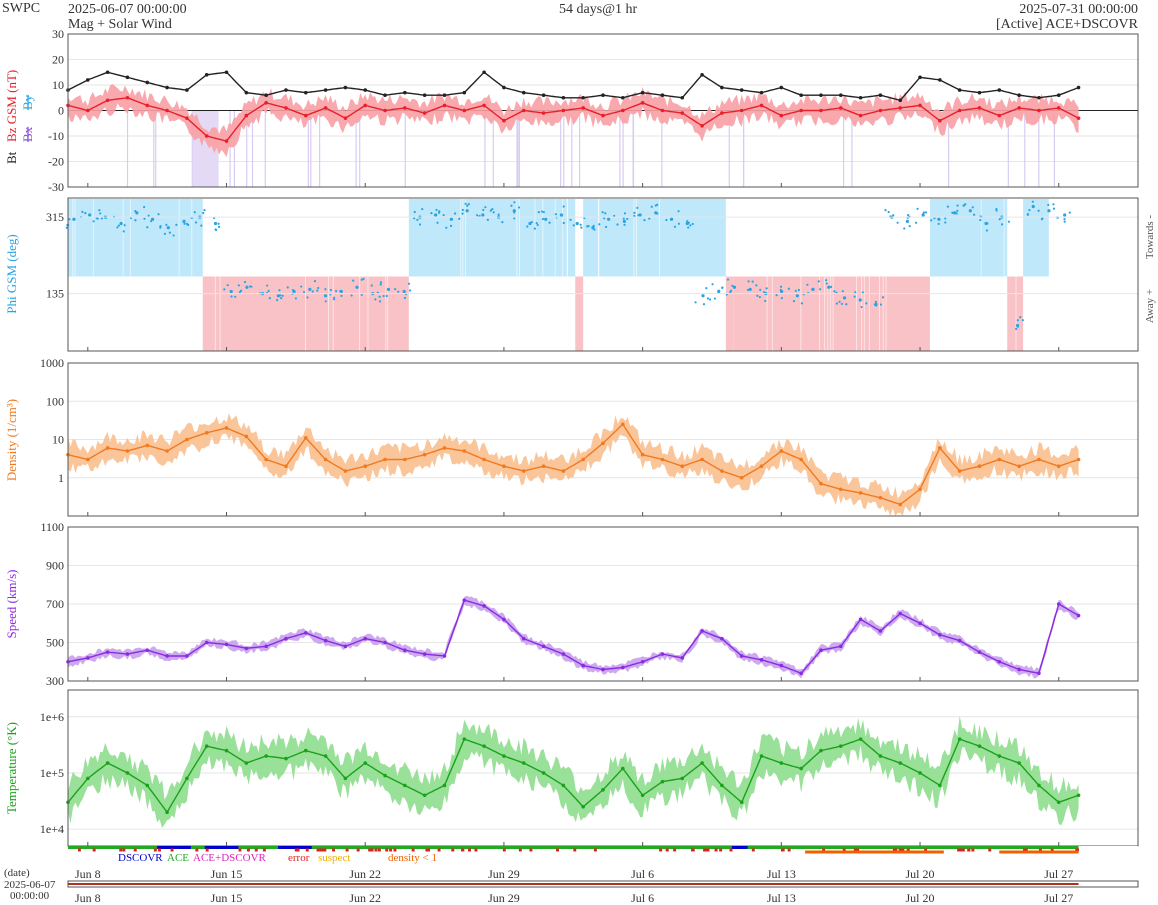 This screenshot has width=1158, height=905. I want to click on density-y-tick-label: 1000, so click(52, 363).